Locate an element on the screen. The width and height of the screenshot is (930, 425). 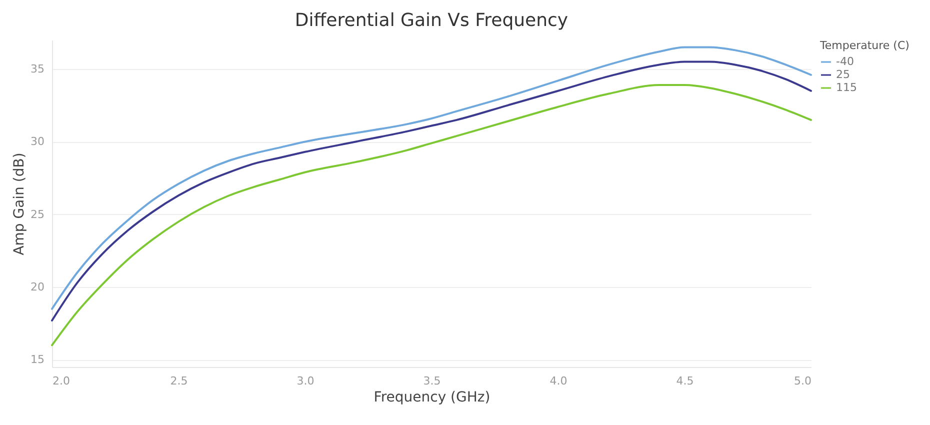
legend-label: 115 is located at coordinates (846, 87).